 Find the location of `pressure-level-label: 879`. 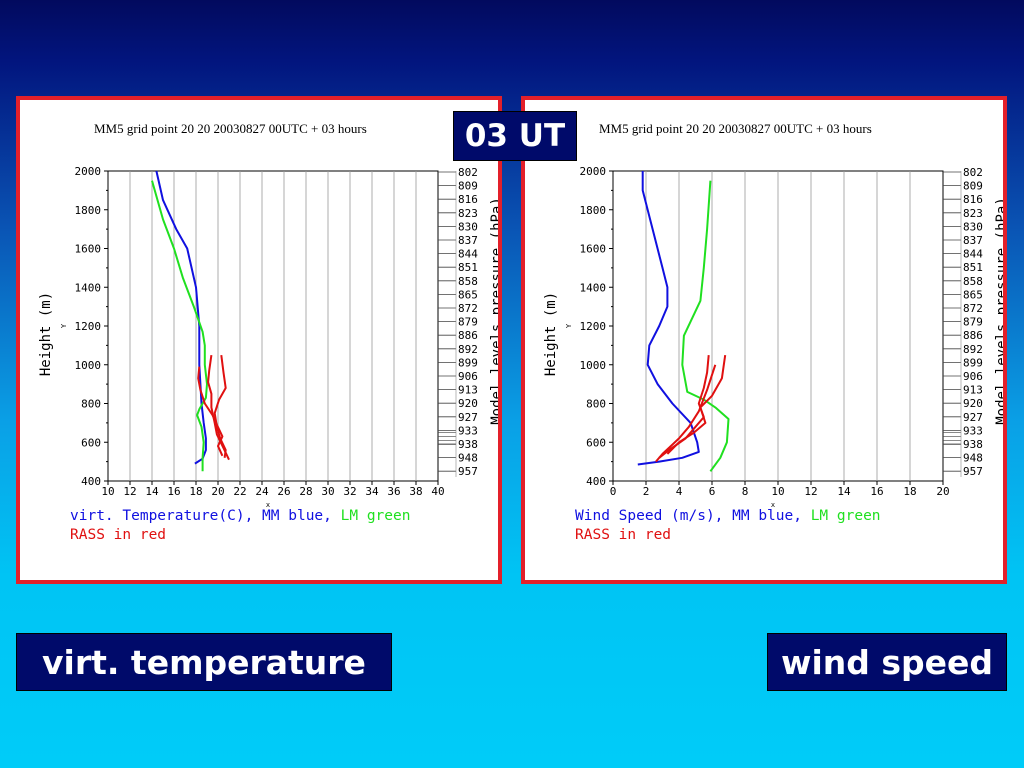

pressure-level-label: 879 is located at coordinates (468, 322).